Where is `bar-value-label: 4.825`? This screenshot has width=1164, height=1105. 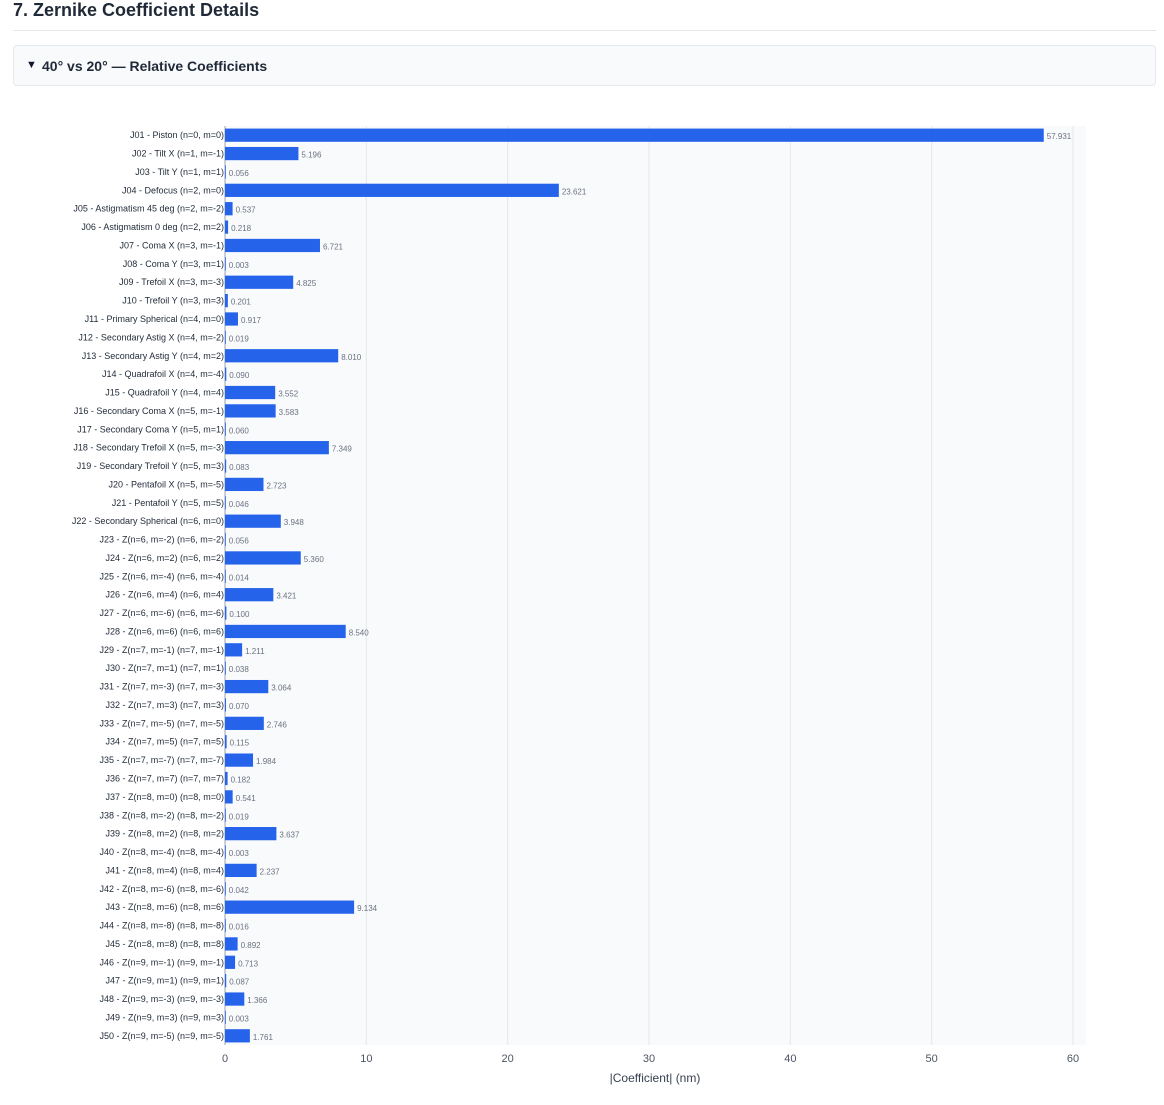
bar-value-label: 4.825 is located at coordinates (306, 283).